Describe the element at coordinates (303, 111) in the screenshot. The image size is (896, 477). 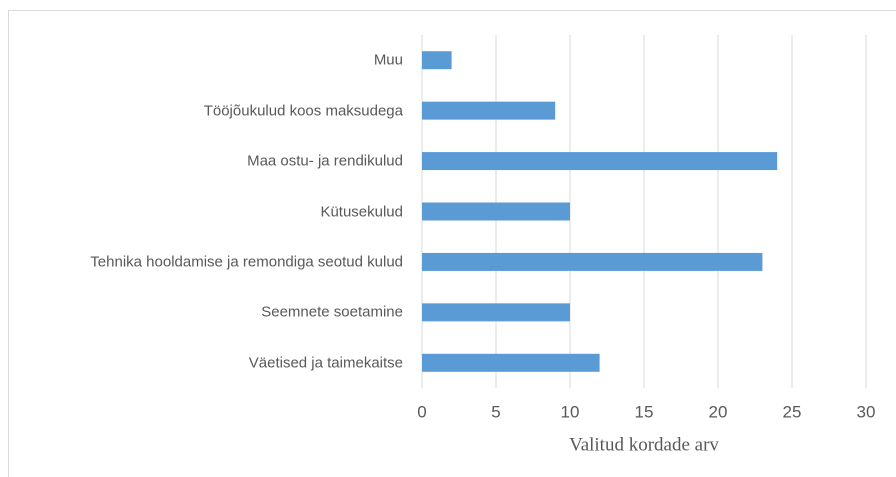
I see `y-tick-label: Tööjõukulud koos maksudega` at that location.